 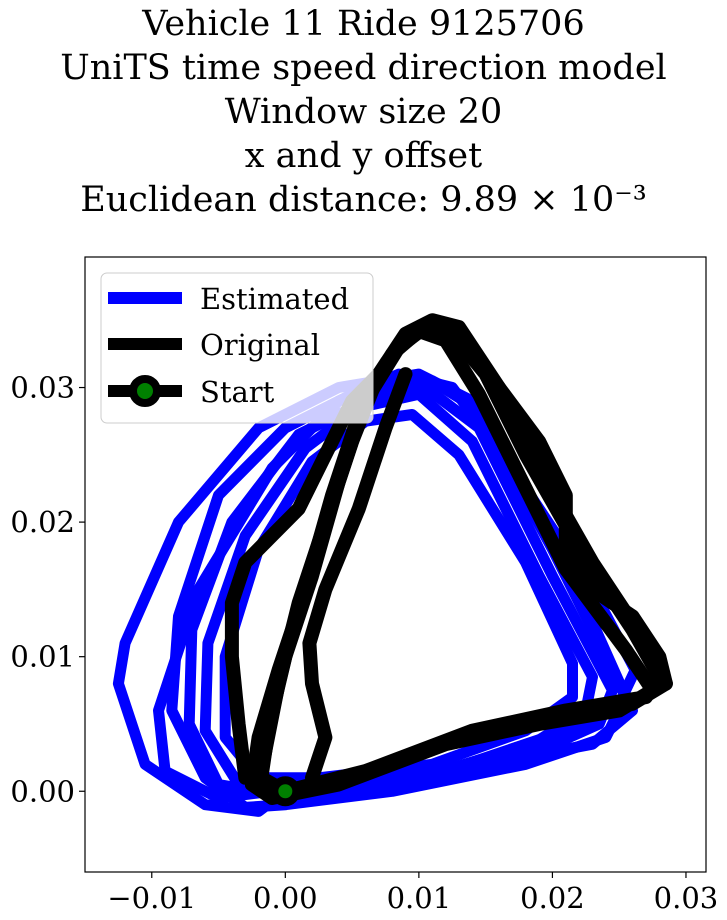 I want to click on x-tick-label: 0.03, so click(x=686, y=898).